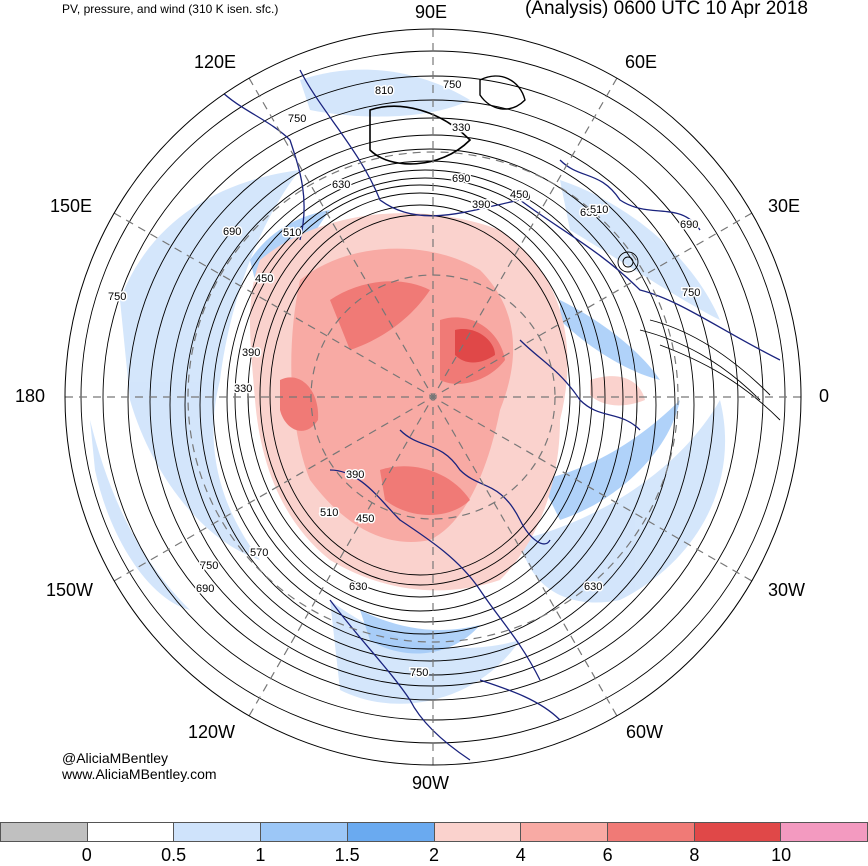 The width and height of the screenshot is (868, 866). Describe the element at coordinates (260, 855) in the screenshot. I see `colorbar-tick-label: 1` at that location.